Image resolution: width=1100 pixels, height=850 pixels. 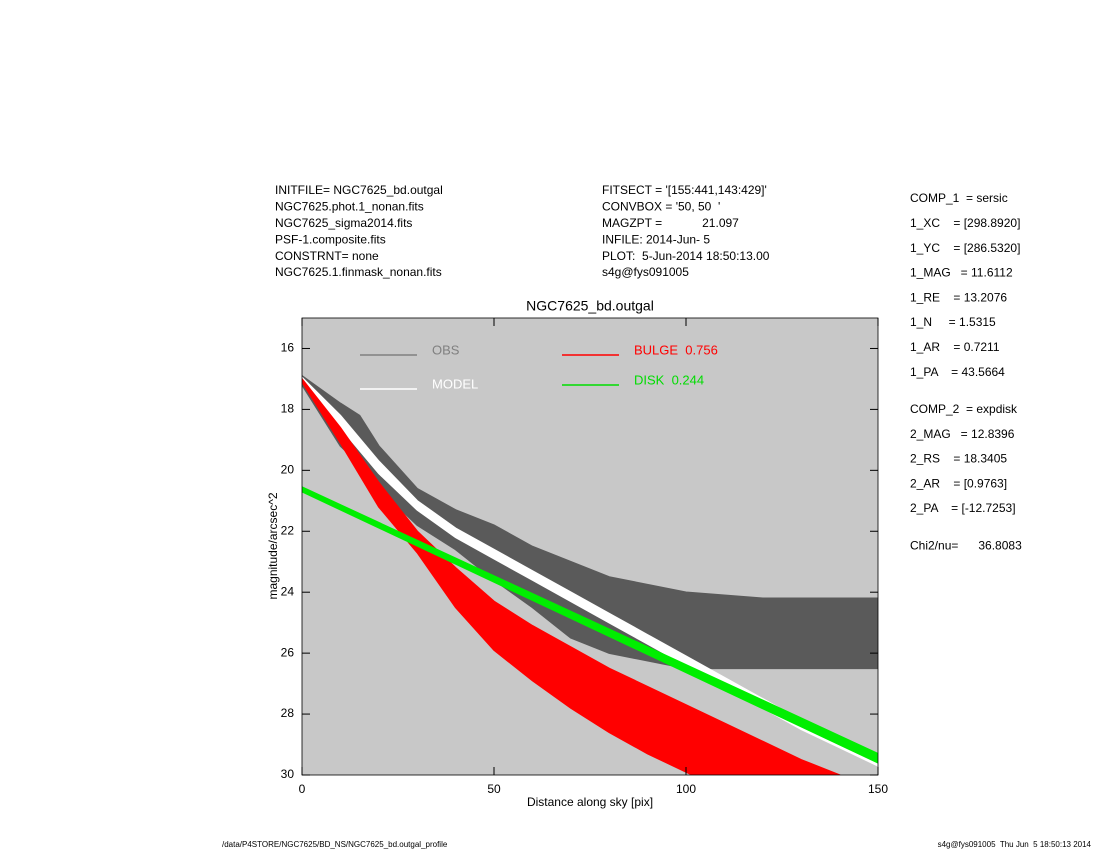 What do you see at coordinates (966, 545) in the screenshot?
I see `param-line: Chi2/nu= 36.8083` at bounding box center [966, 545].